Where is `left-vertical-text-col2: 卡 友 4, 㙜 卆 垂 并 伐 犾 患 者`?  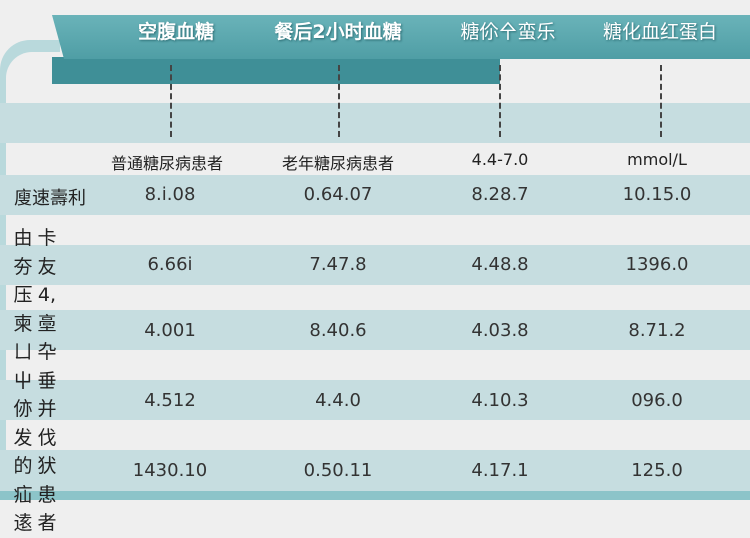
left-vertical-text-col2: 卡 友 4, 㙜 卆 垂 并 伐 犾 患 者 is located at coordinates (47, 381).